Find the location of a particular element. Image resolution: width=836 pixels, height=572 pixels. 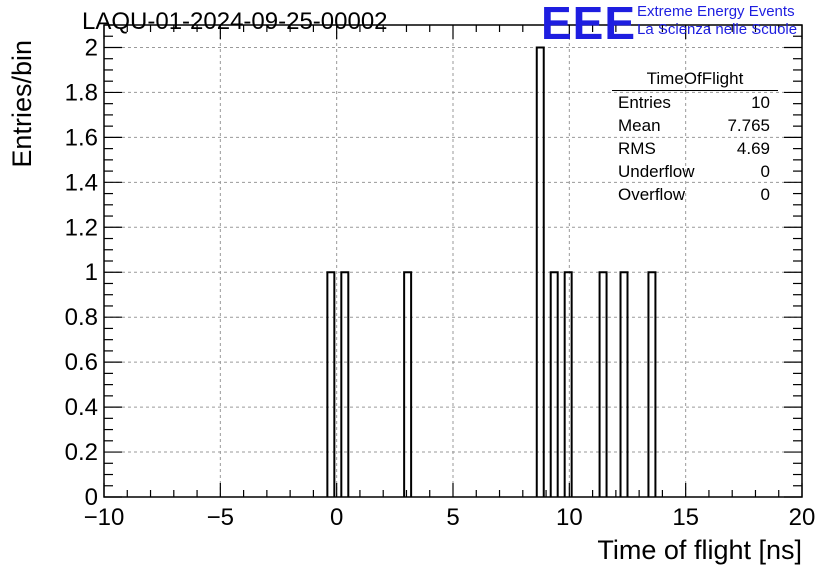

stats-label: RMS is located at coordinates (637, 148).